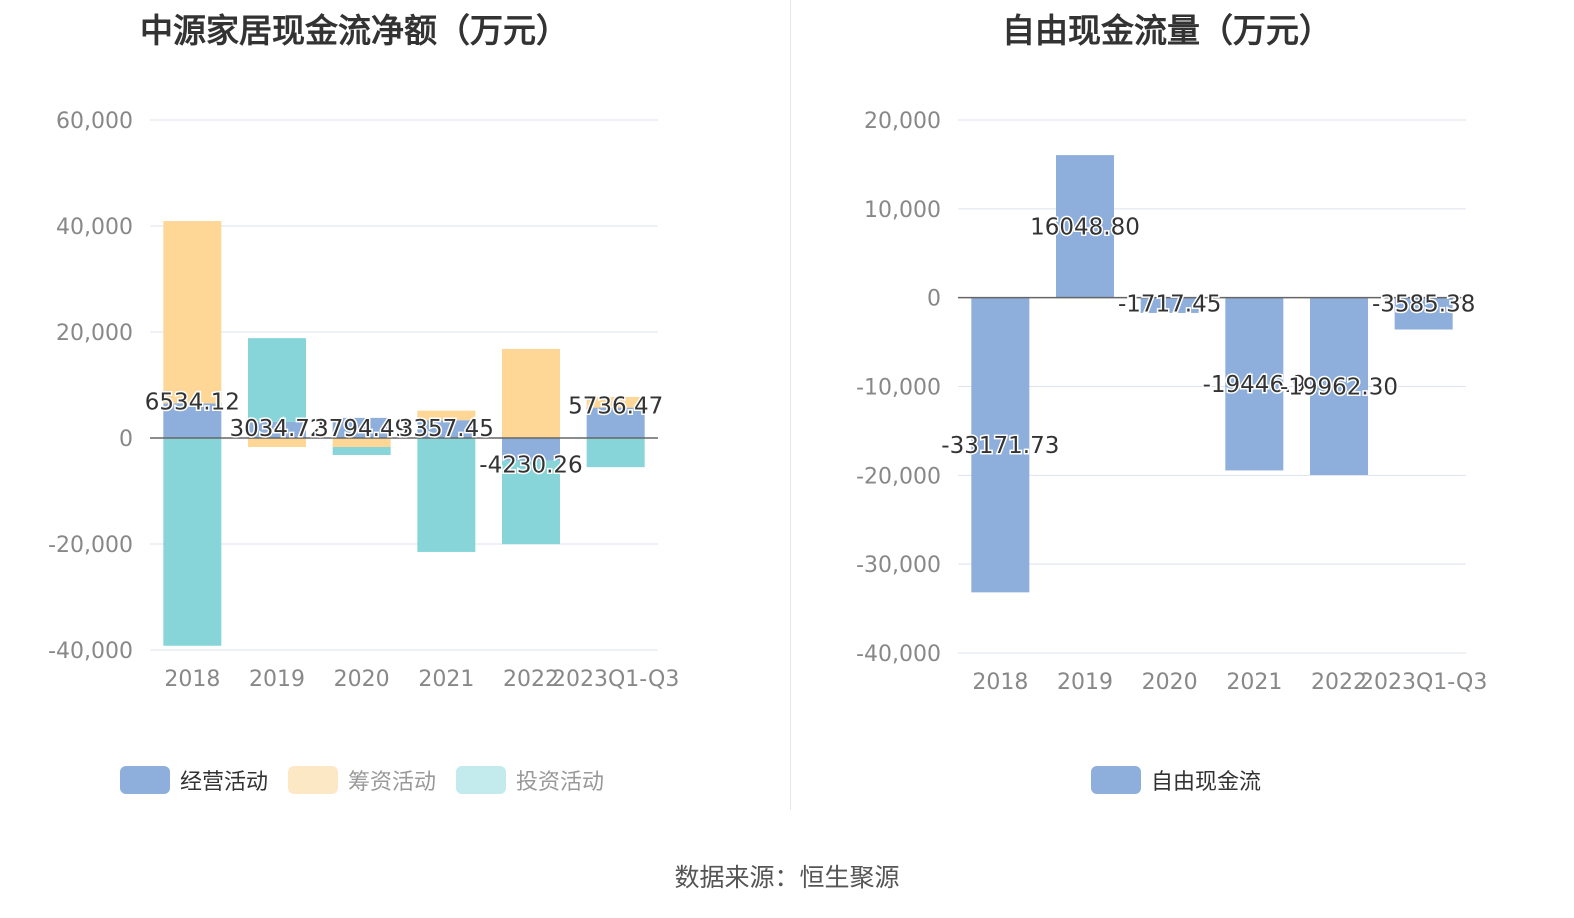 The height and width of the screenshot is (918, 1574). What do you see at coordinates (898, 476) in the screenshot?
I see `right-ytick-label: -20,000` at bounding box center [898, 476].